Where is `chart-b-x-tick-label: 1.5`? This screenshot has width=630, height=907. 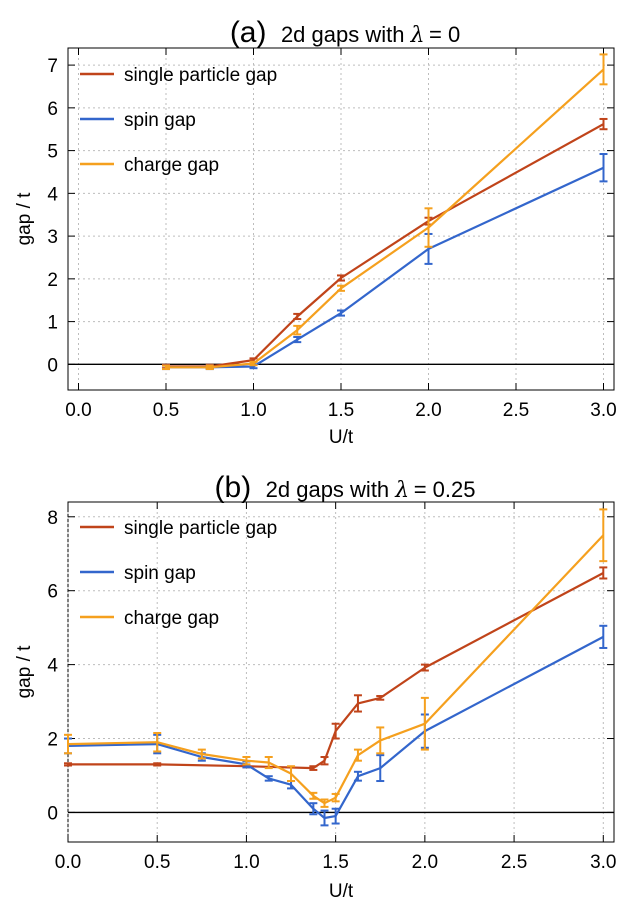 chart-b-x-tick-label: 1.5 is located at coordinates (335, 862).